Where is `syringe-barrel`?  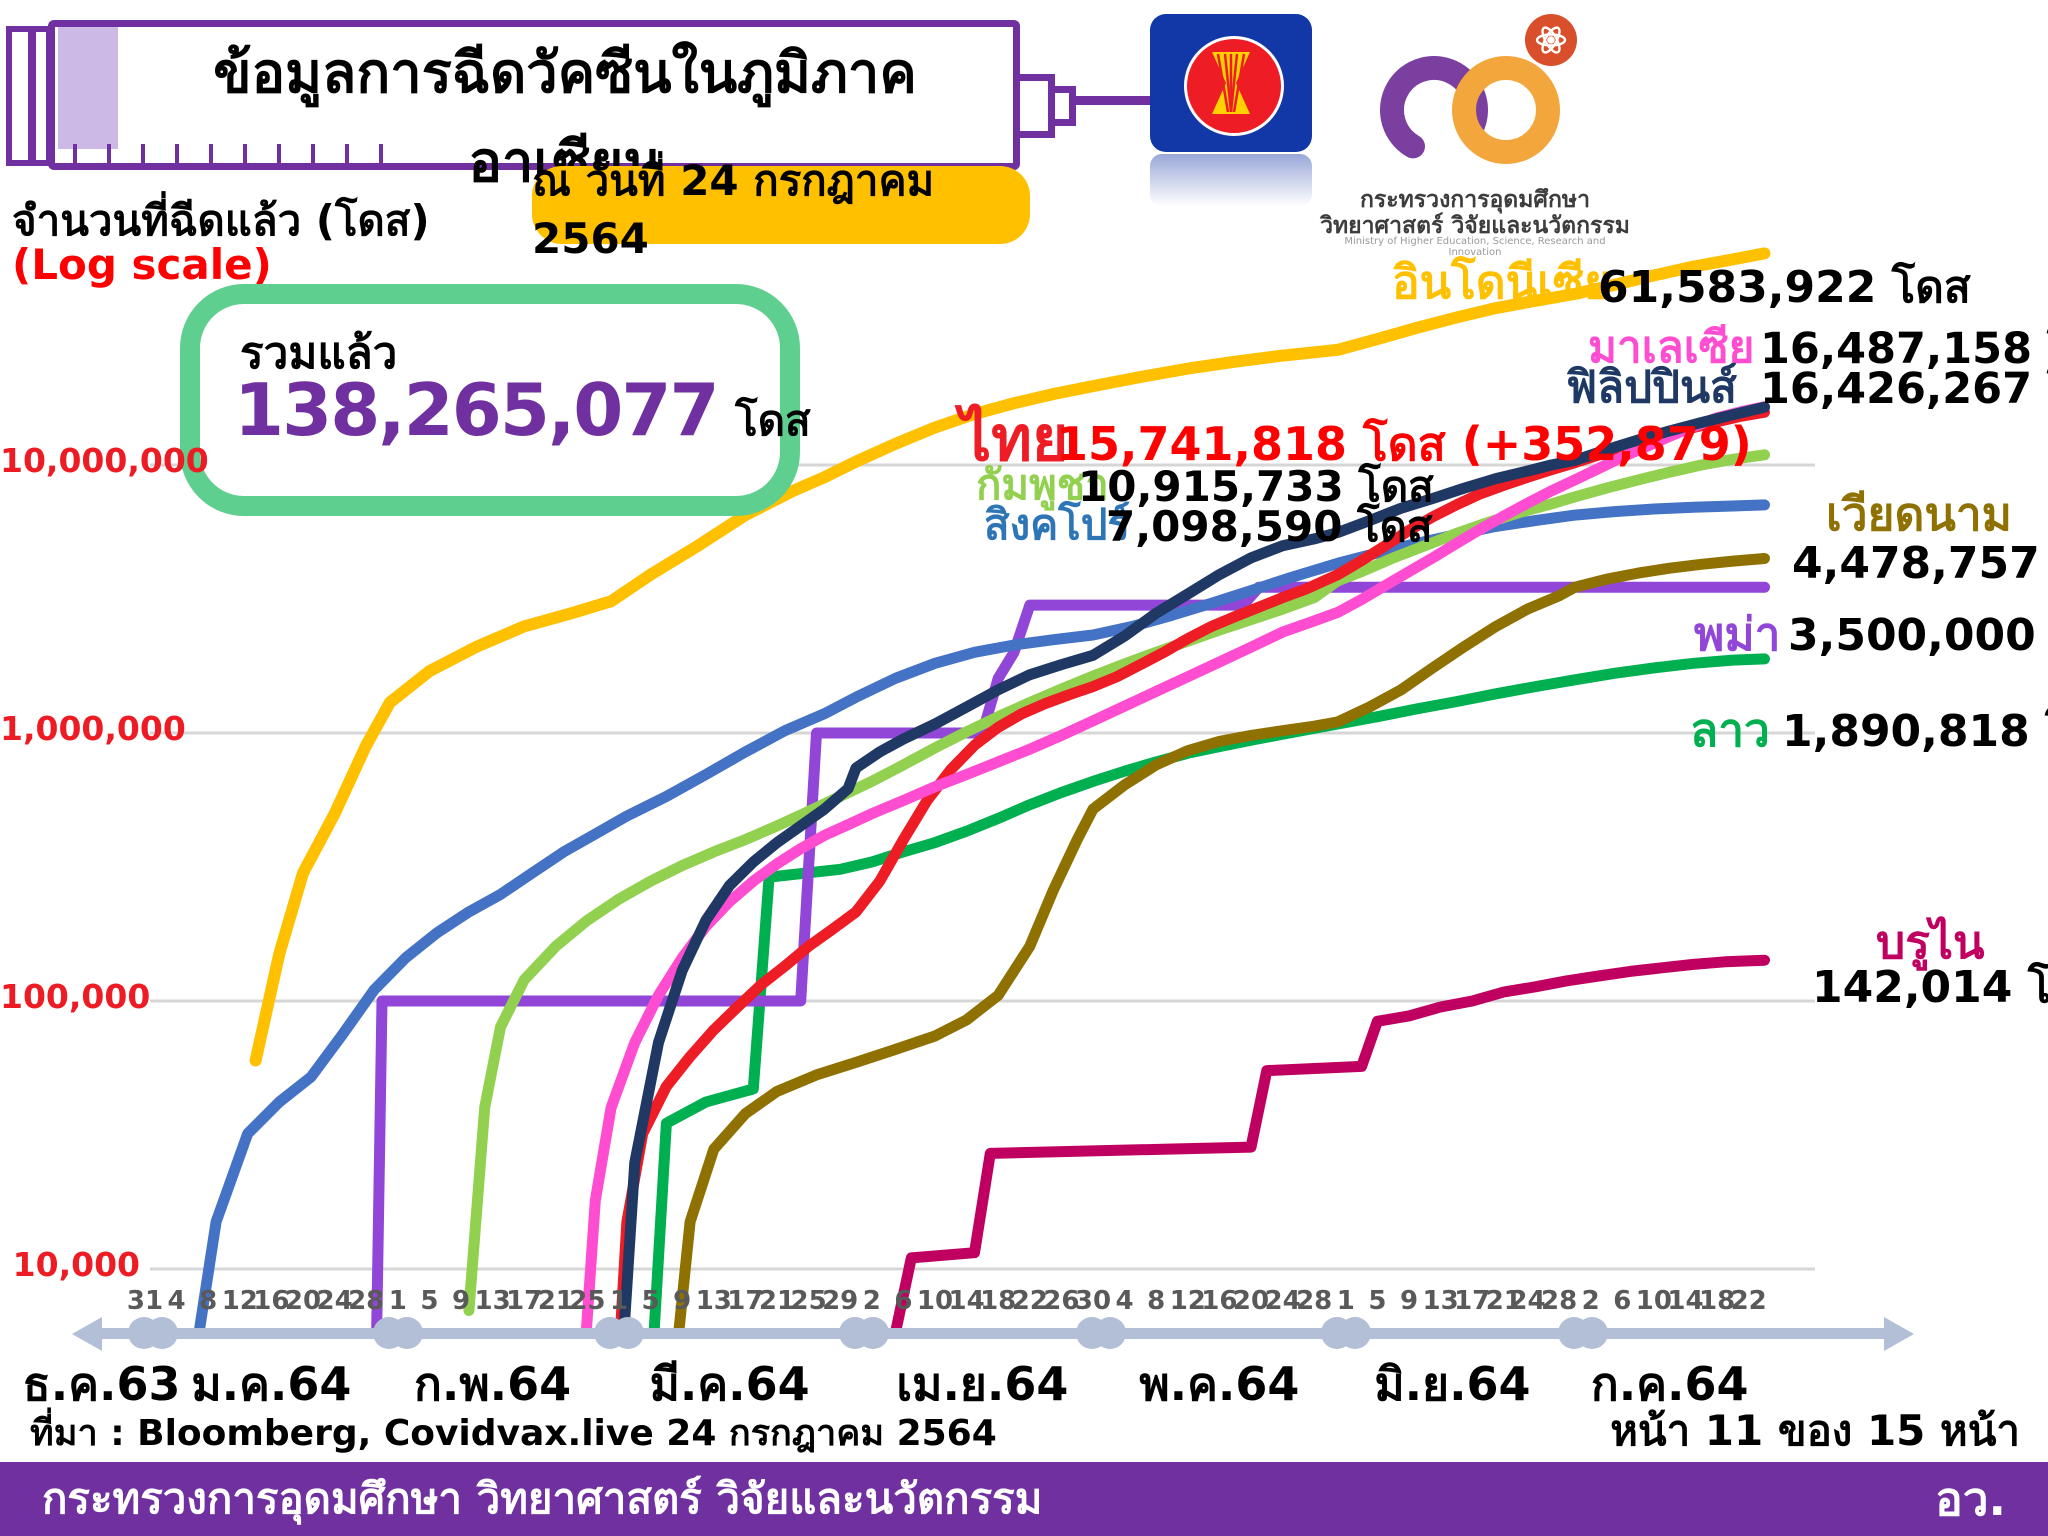
syringe-barrel is located at coordinates (534, 95).